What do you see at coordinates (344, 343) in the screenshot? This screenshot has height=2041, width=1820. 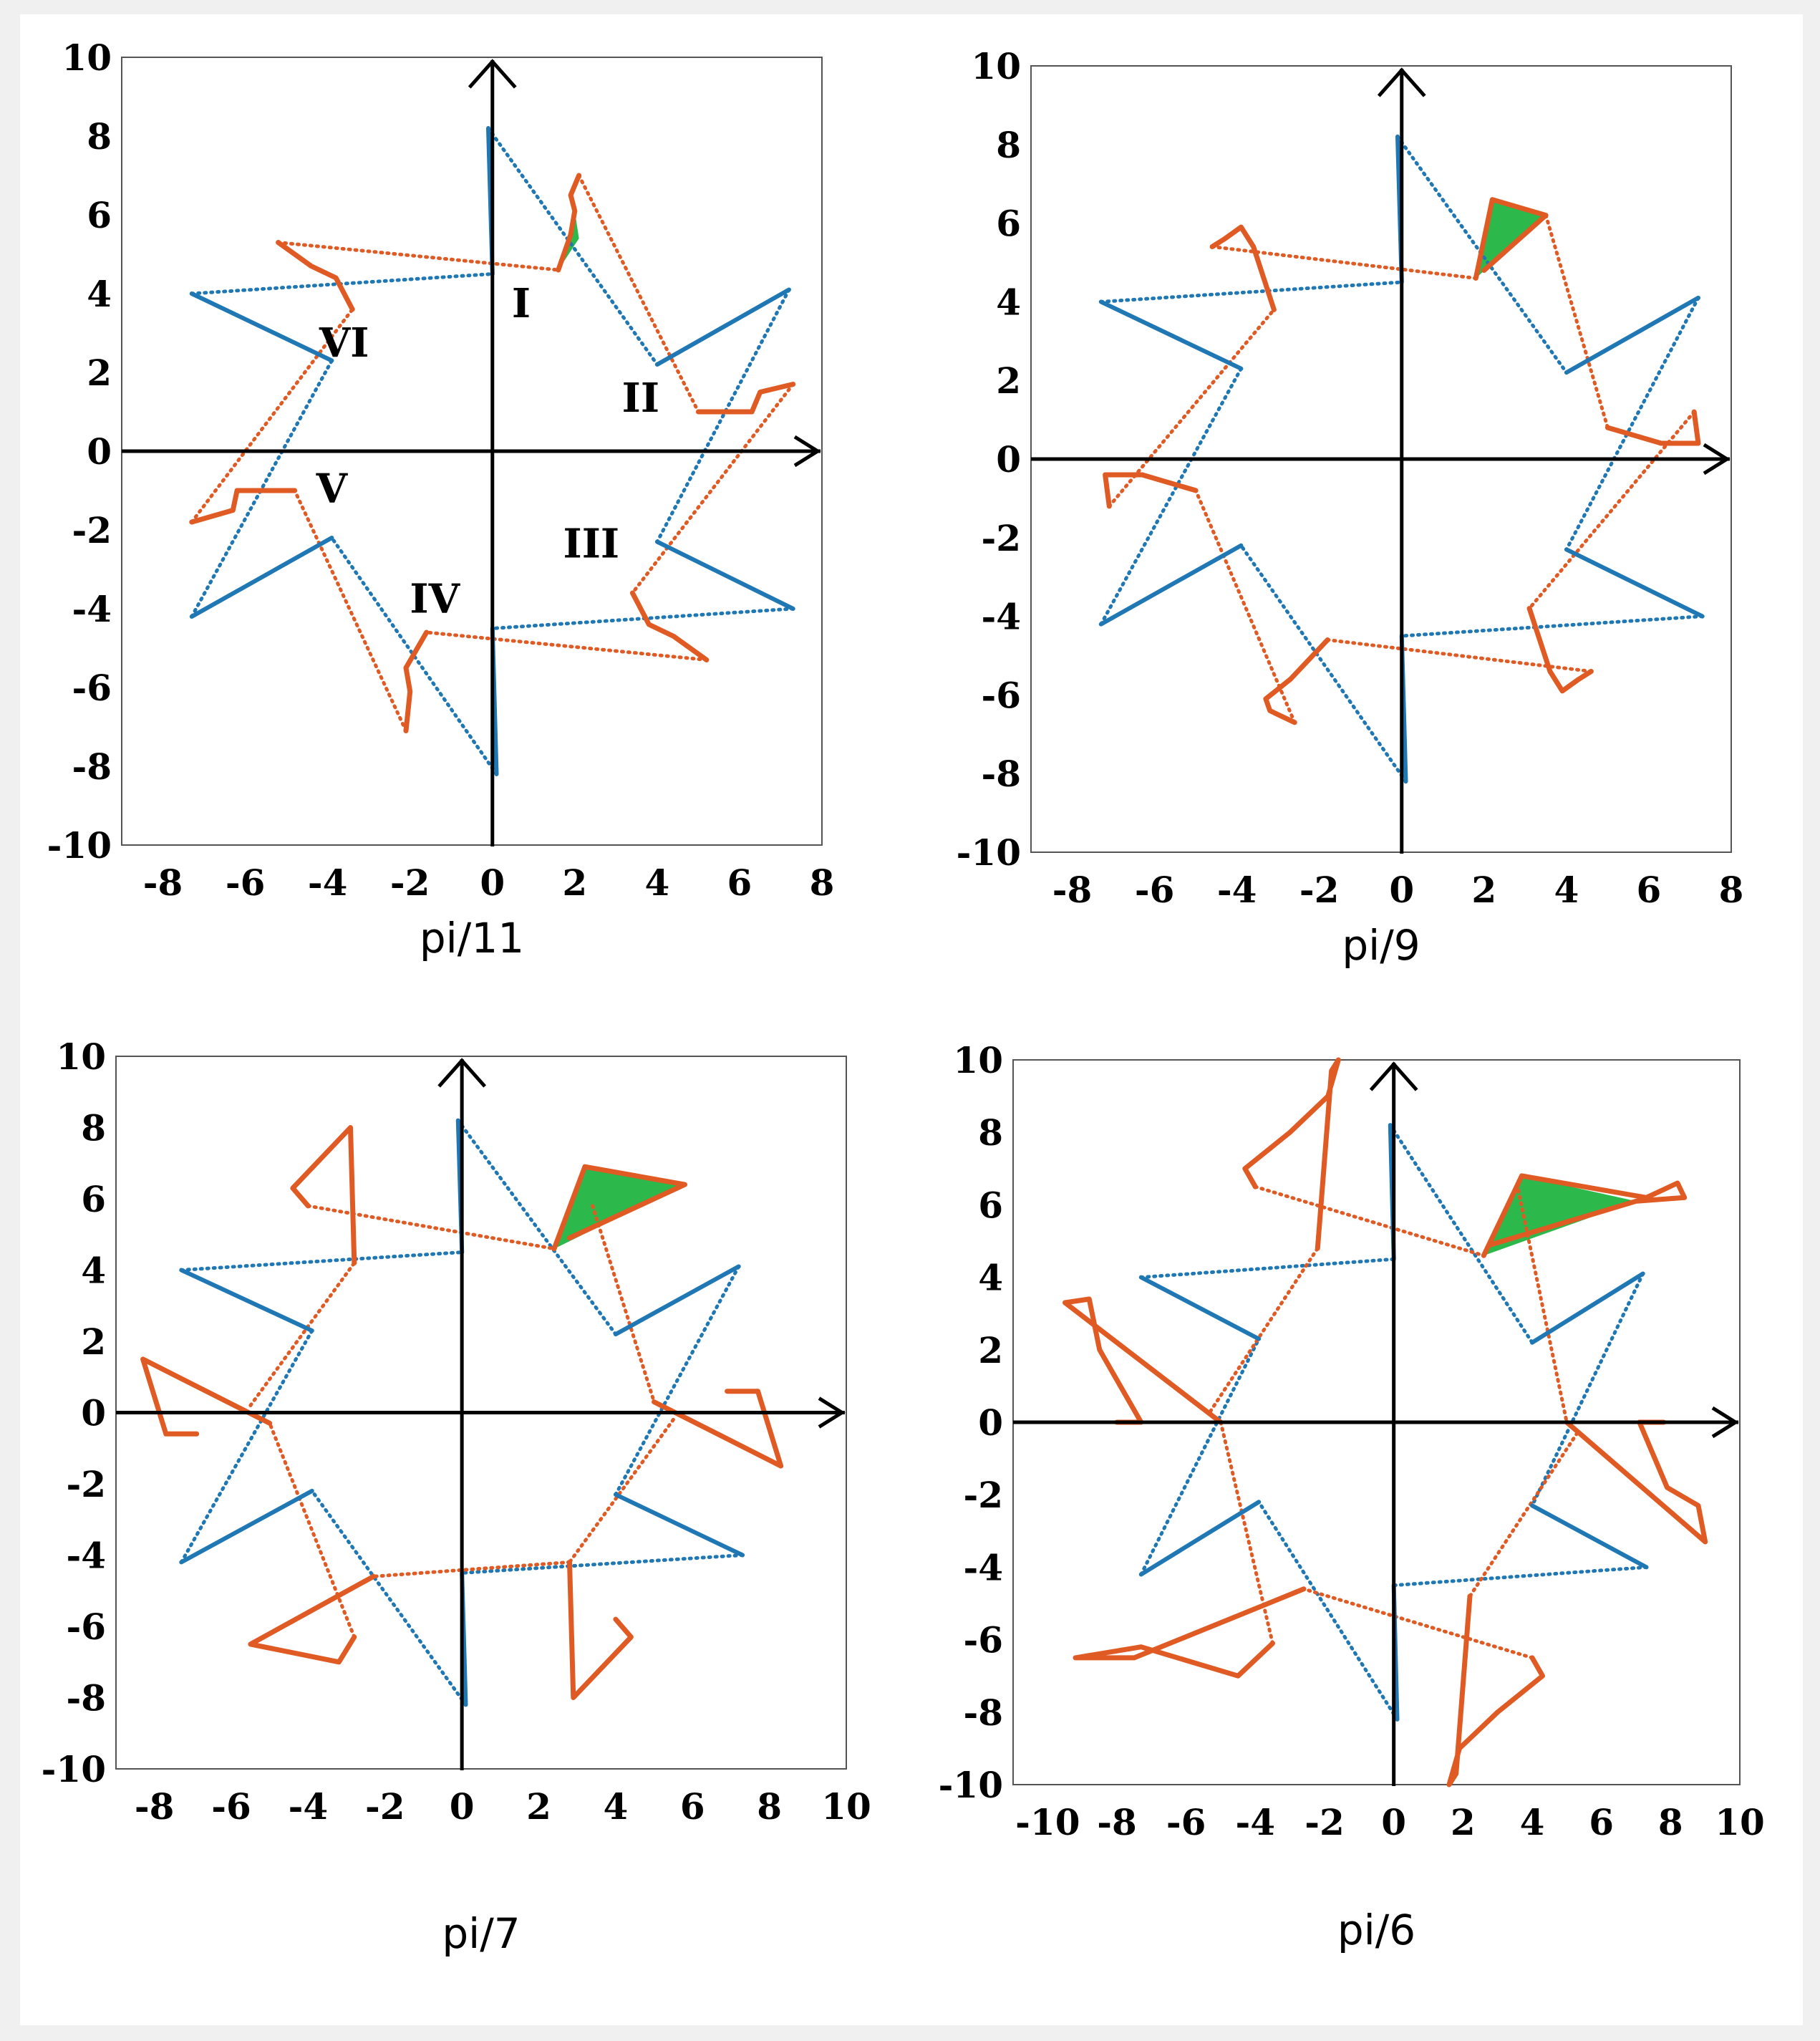 I see `sector-label: VI` at bounding box center [344, 343].